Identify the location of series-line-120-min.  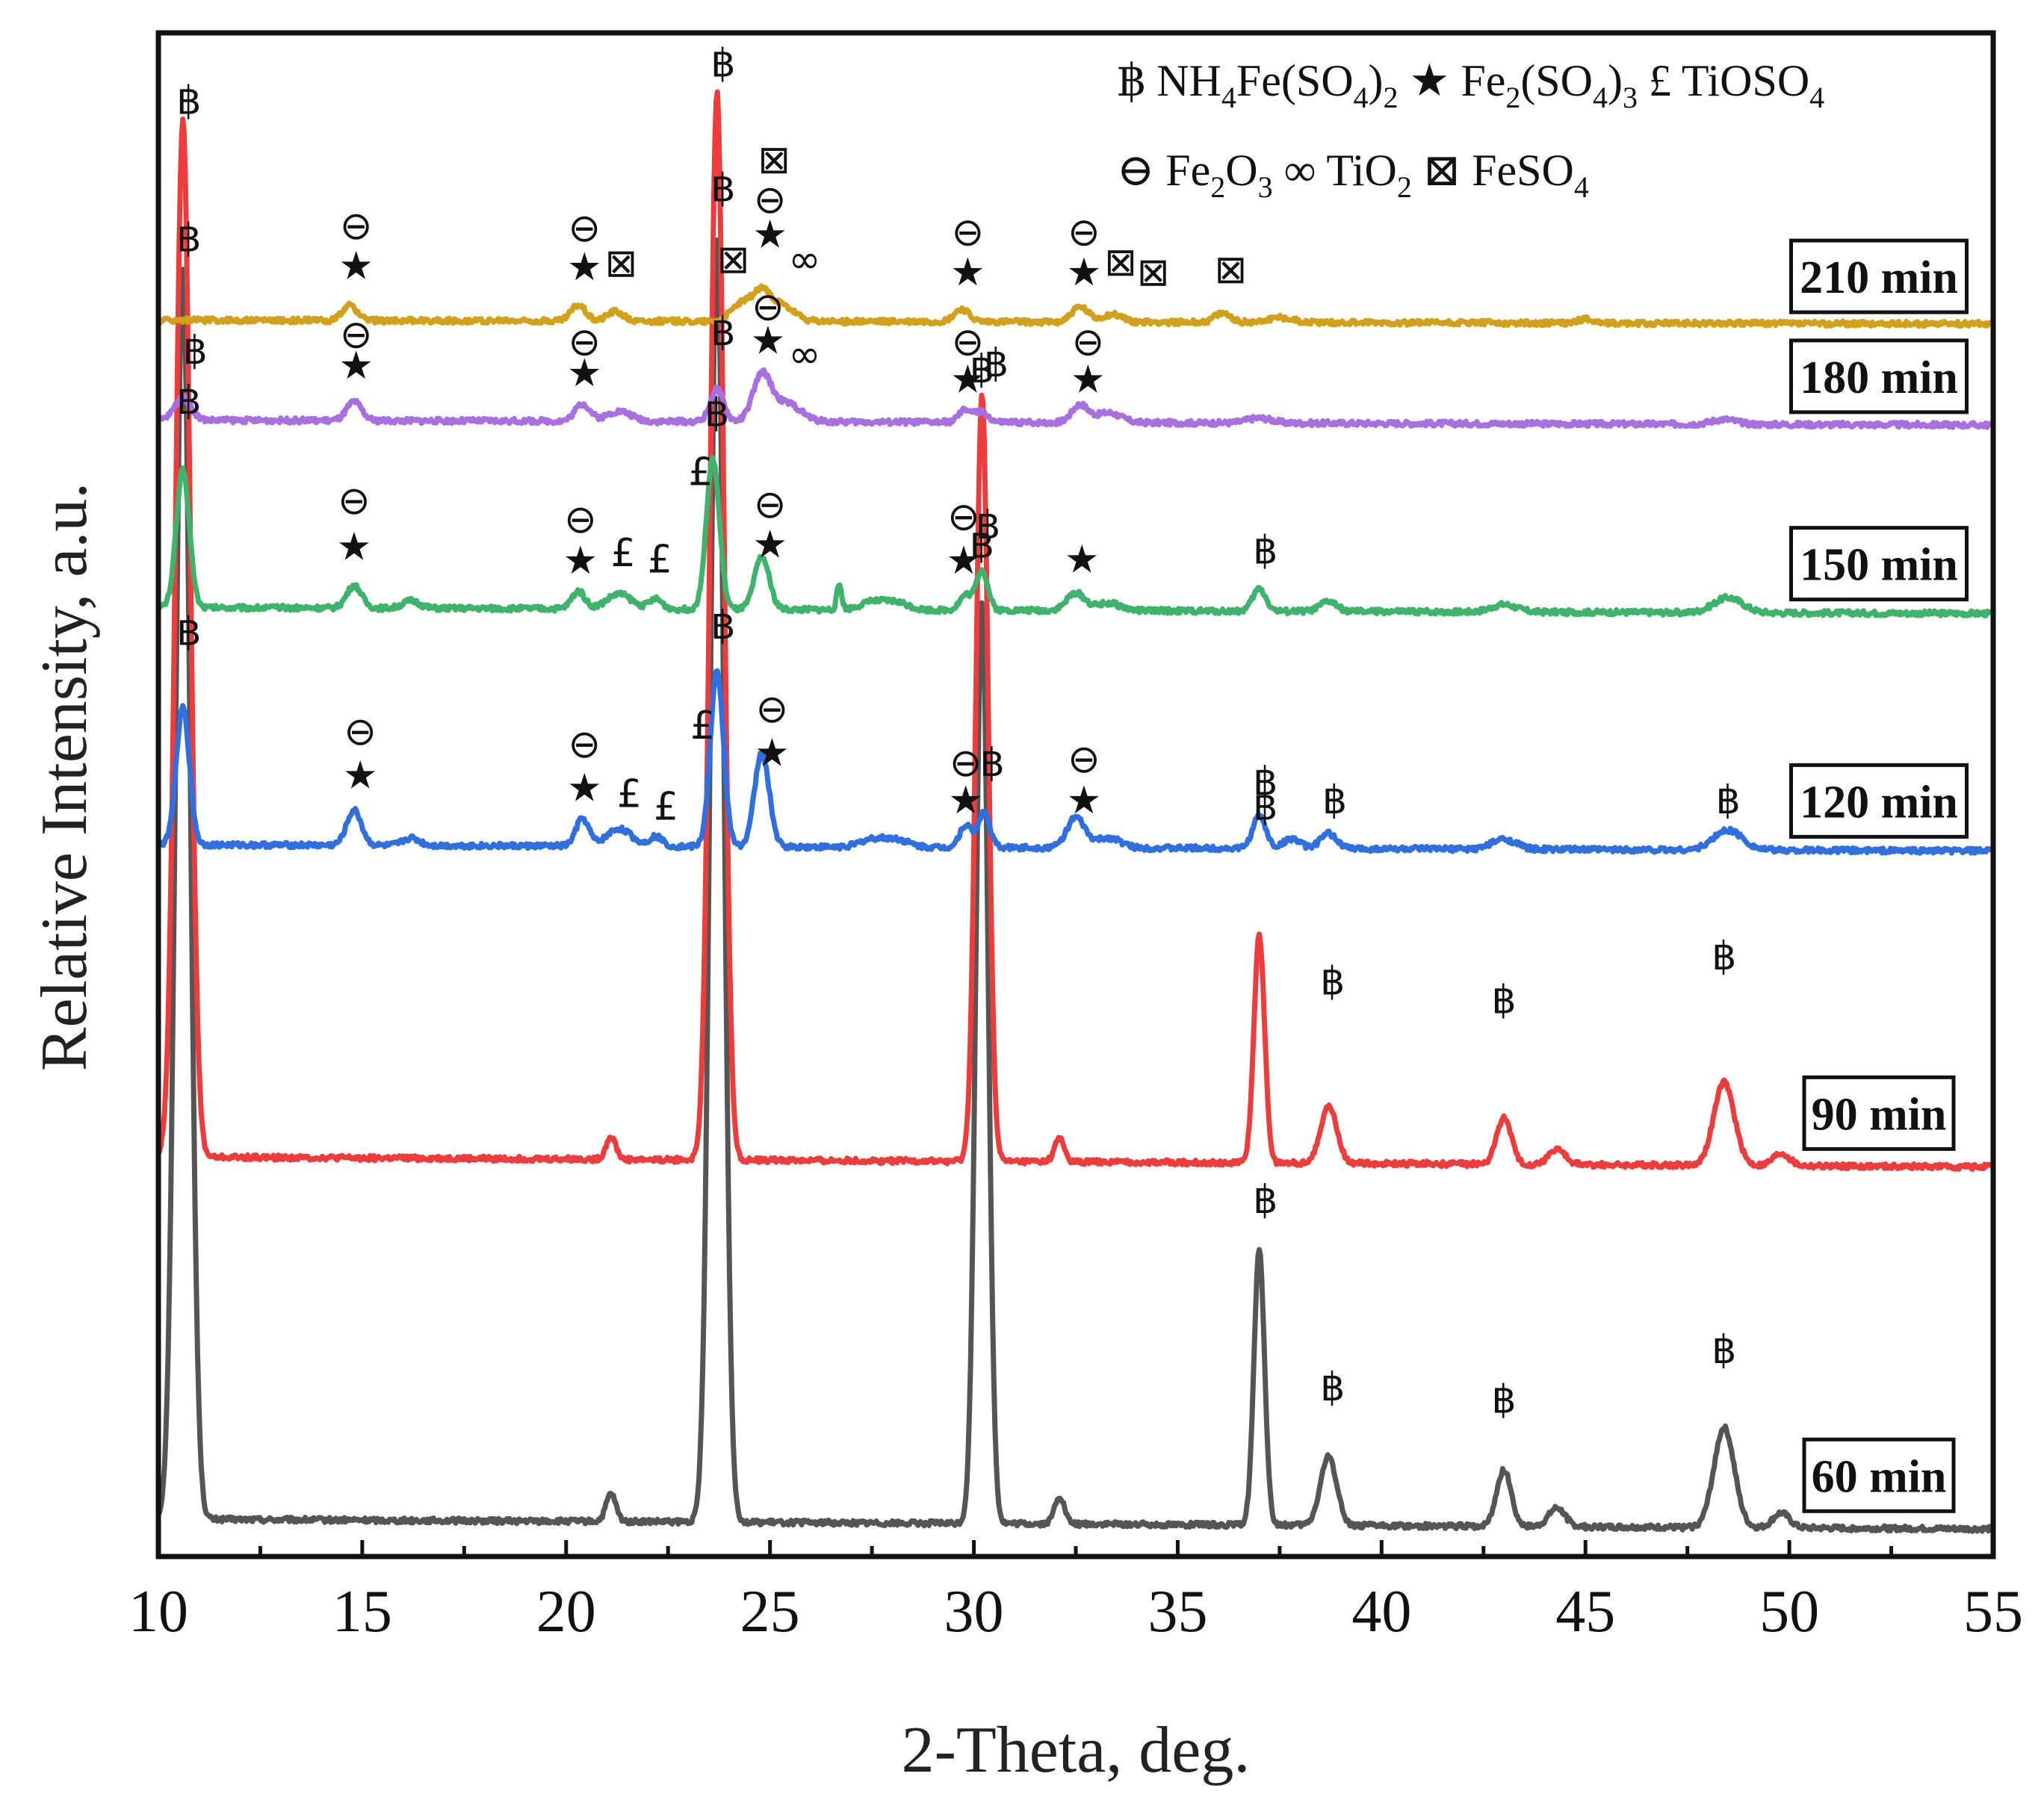
(1076, 762).